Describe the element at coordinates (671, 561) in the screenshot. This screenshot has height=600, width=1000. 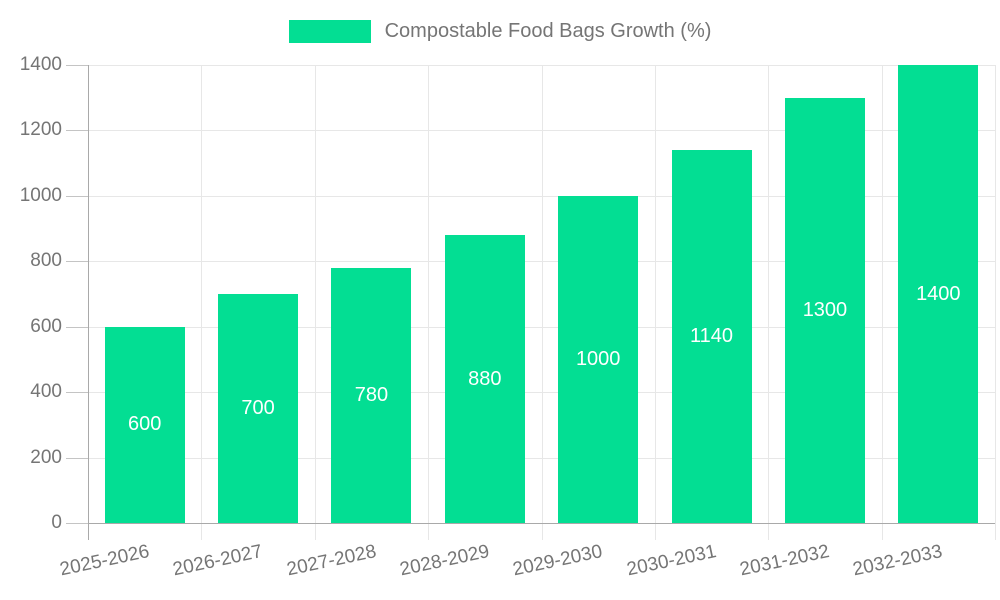
I see `x-axis-label: 2030-2031` at that location.